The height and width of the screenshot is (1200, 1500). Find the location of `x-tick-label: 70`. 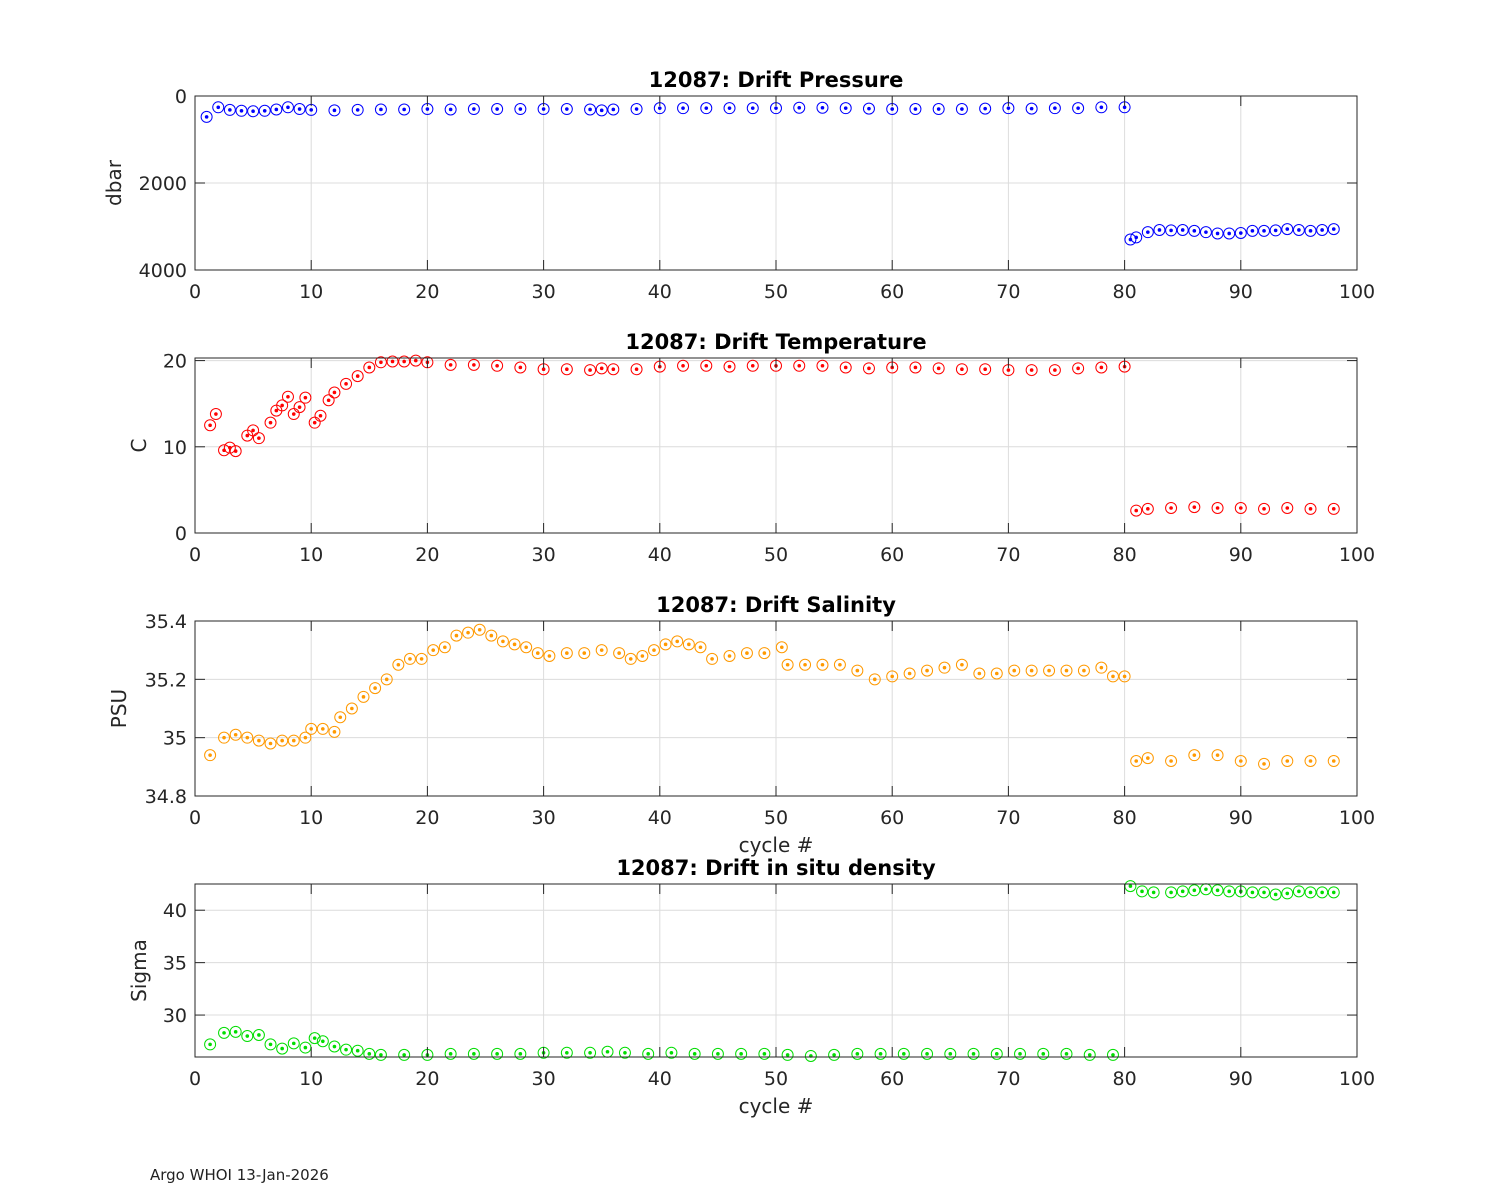

x-tick-label: 70 is located at coordinates (1008, 292).